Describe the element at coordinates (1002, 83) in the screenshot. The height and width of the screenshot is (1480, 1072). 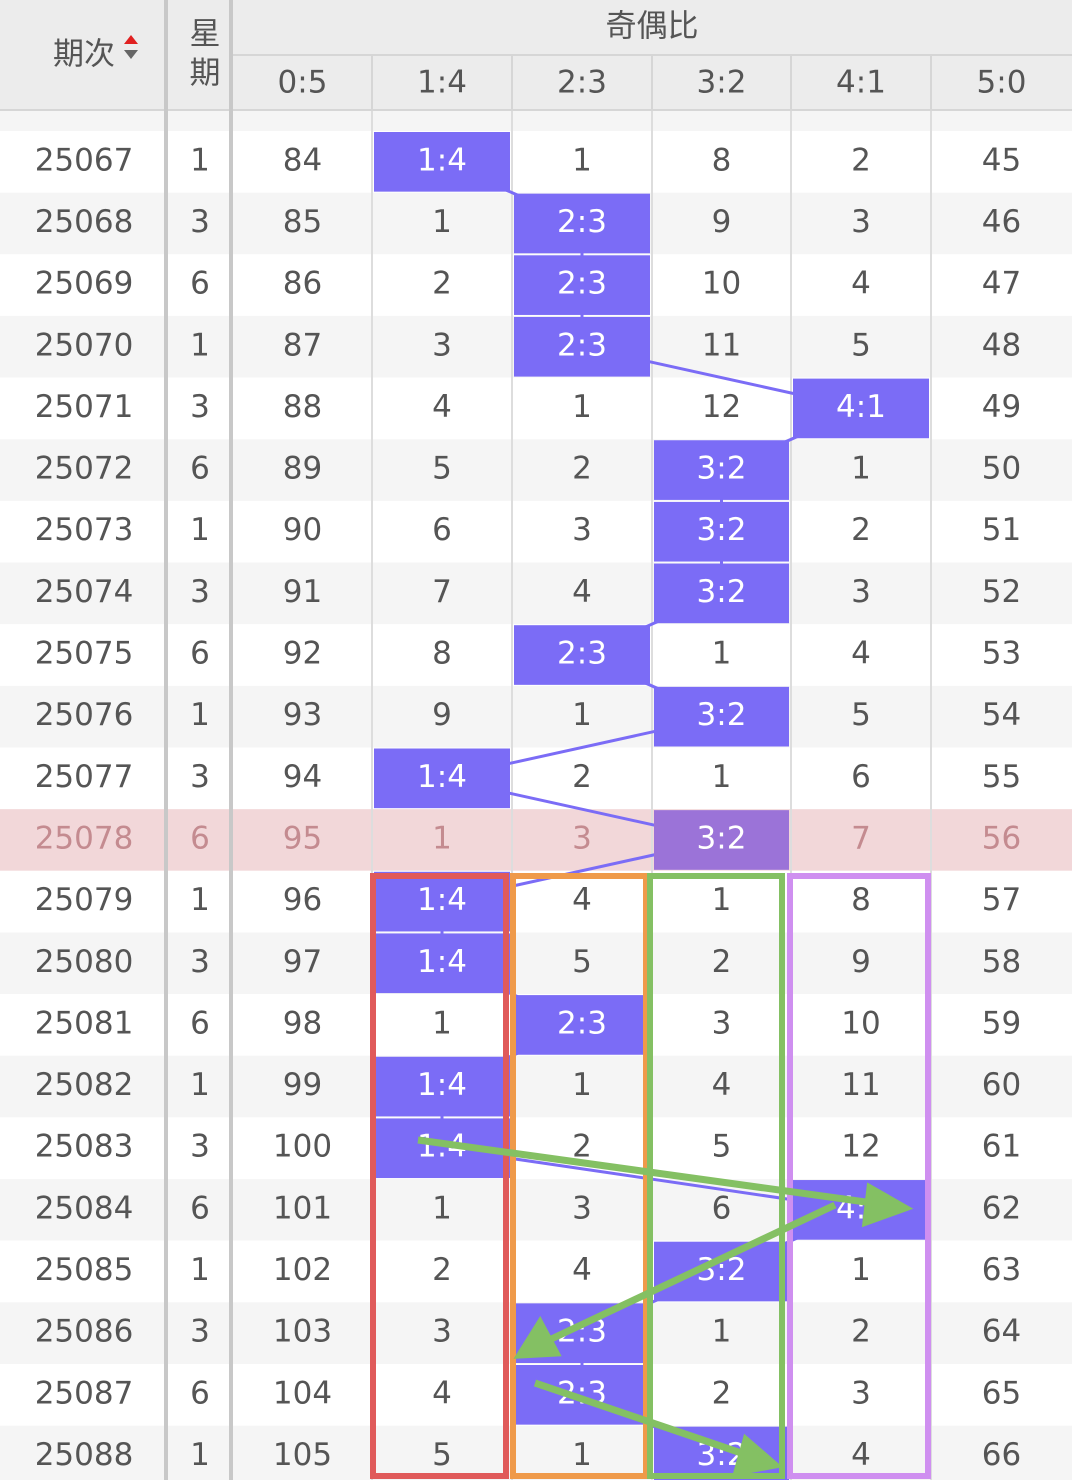
I see `column-header: 5:0` at that location.